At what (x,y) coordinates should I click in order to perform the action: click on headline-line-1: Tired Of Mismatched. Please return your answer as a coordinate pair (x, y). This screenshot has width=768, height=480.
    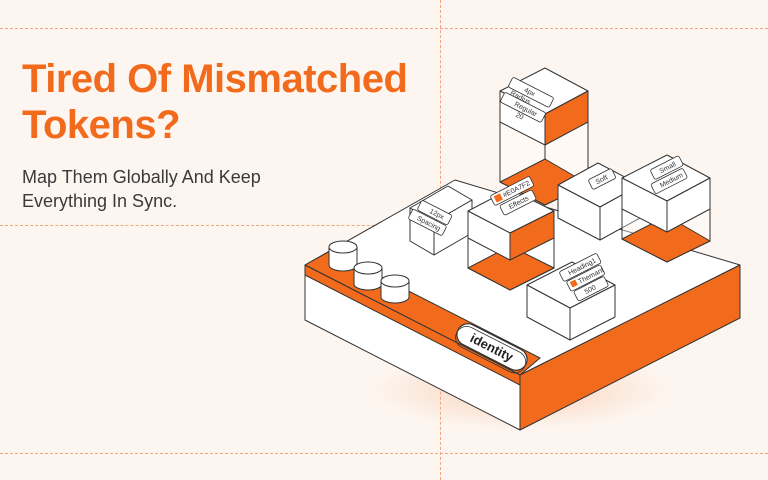
    Looking at the image, I should click on (215, 79).